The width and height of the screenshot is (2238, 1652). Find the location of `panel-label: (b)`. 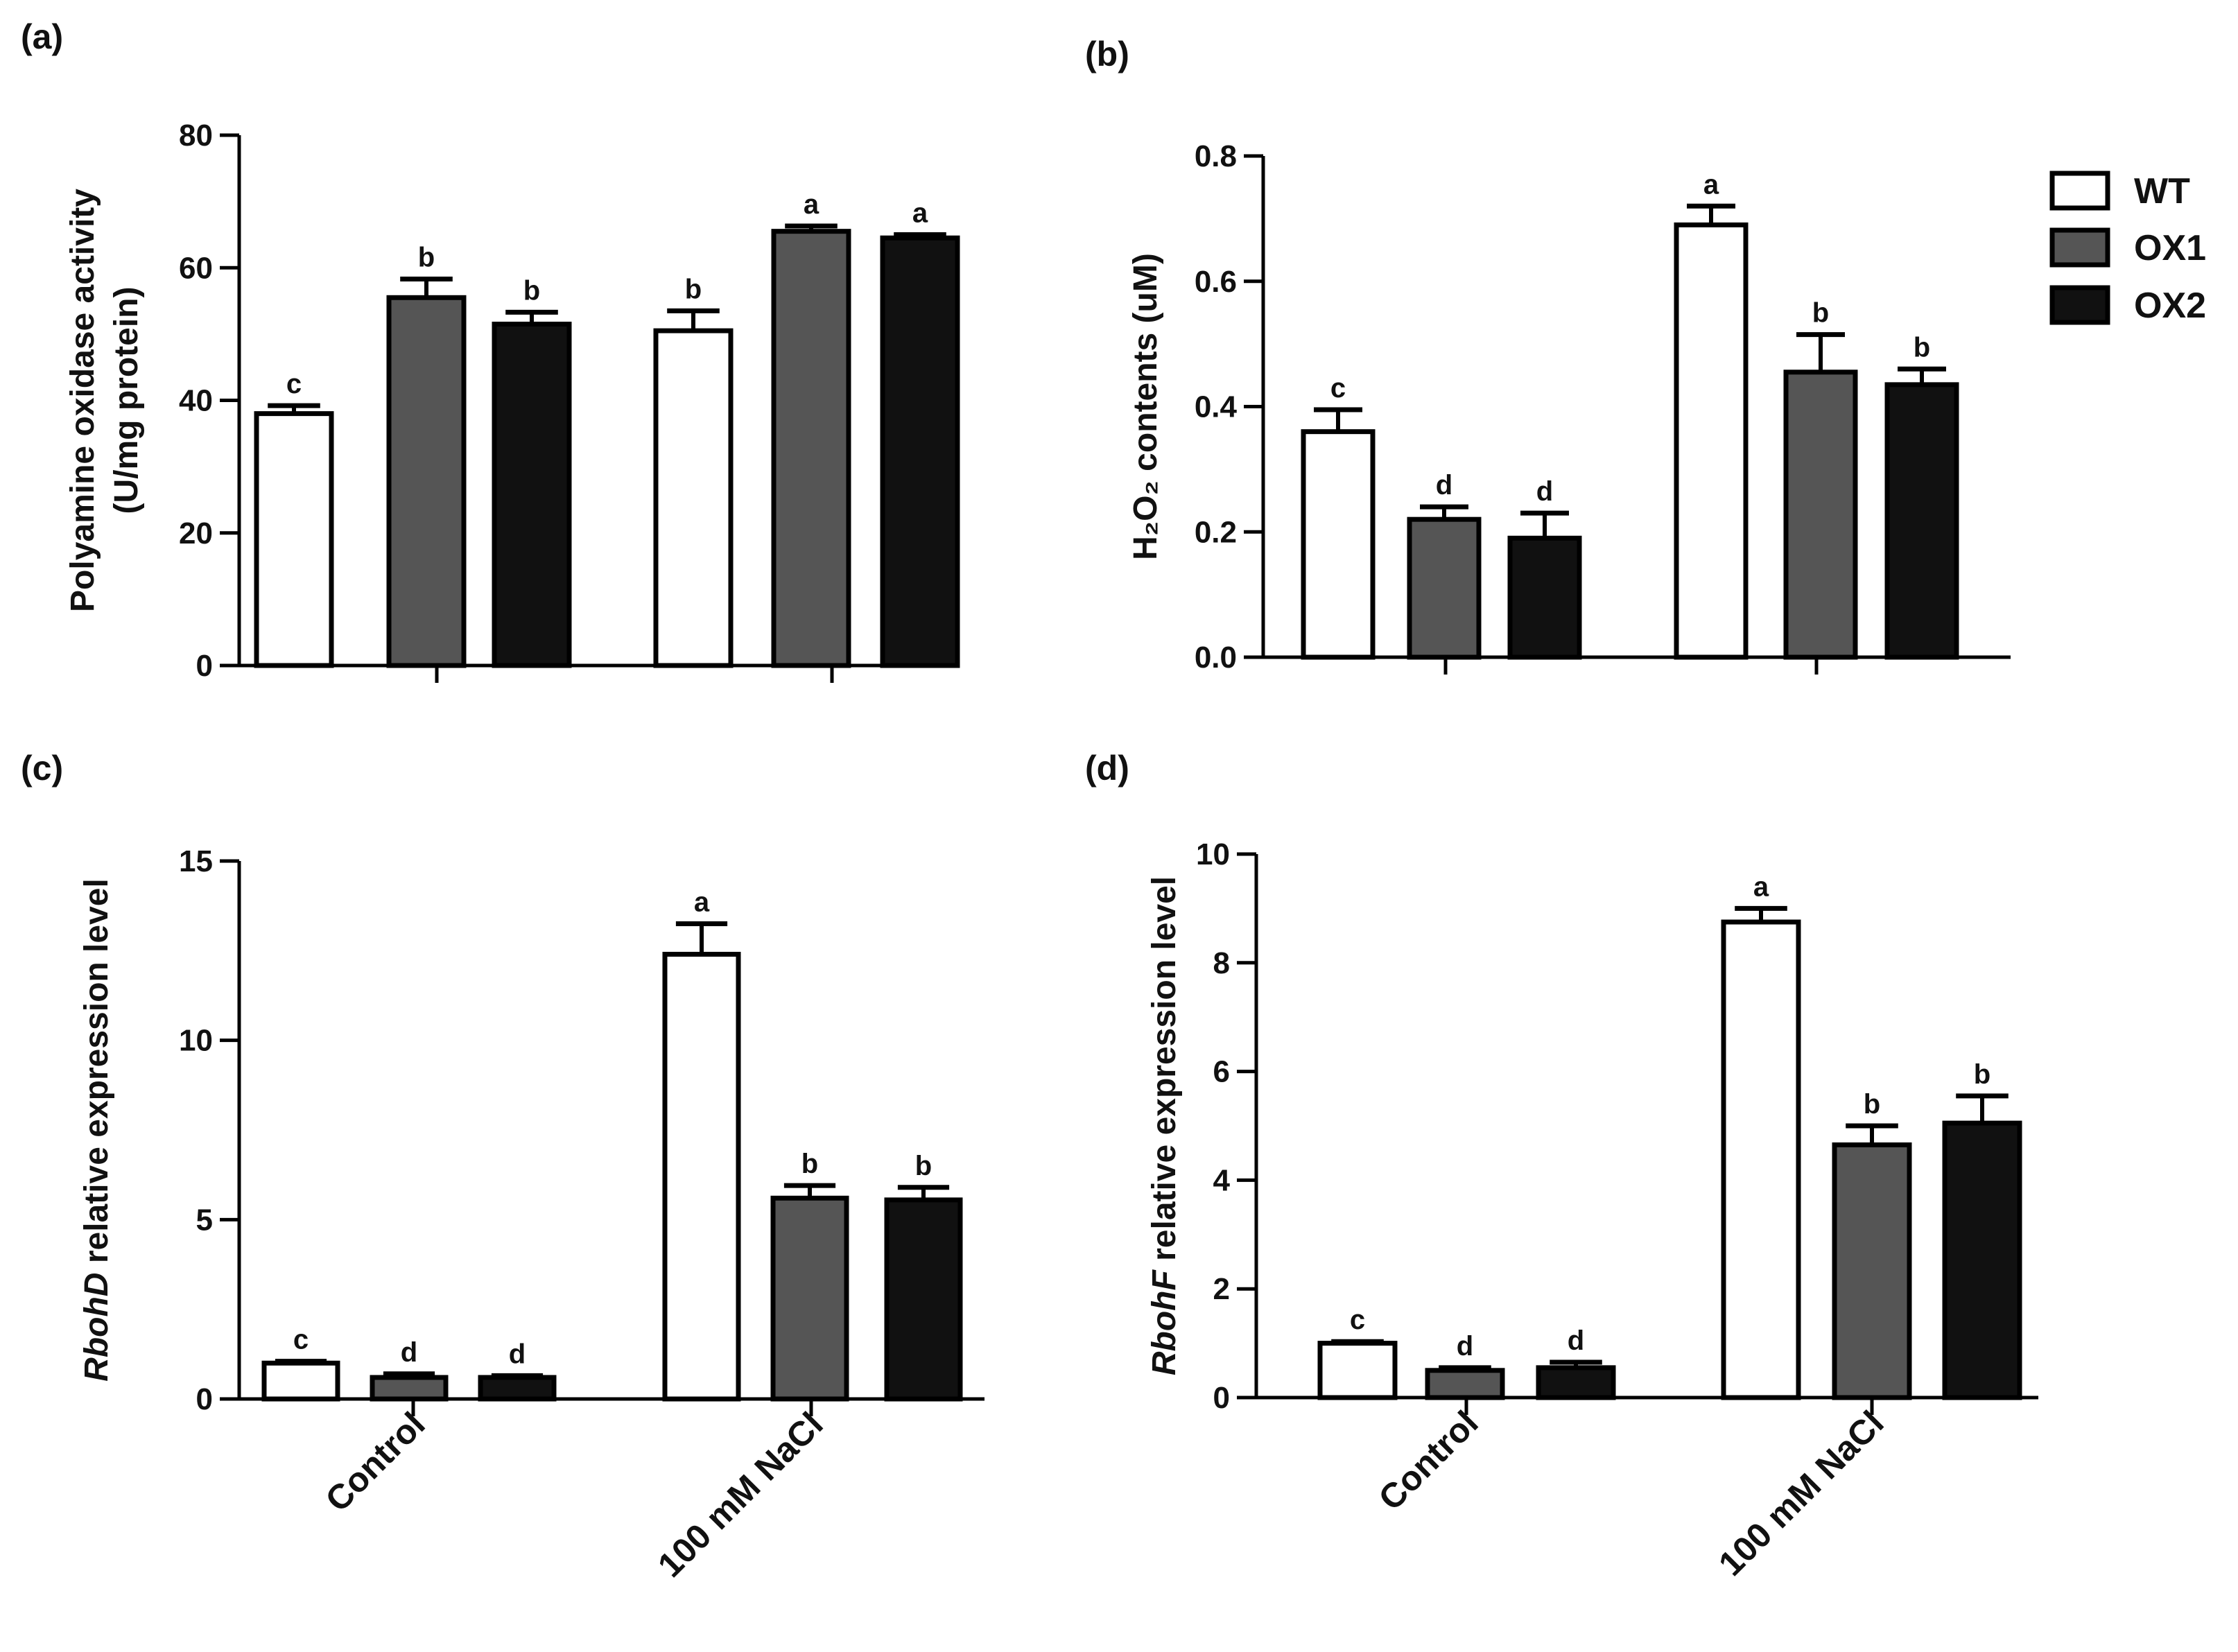

panel-label: (b) is located at coordinates (1107, 54).